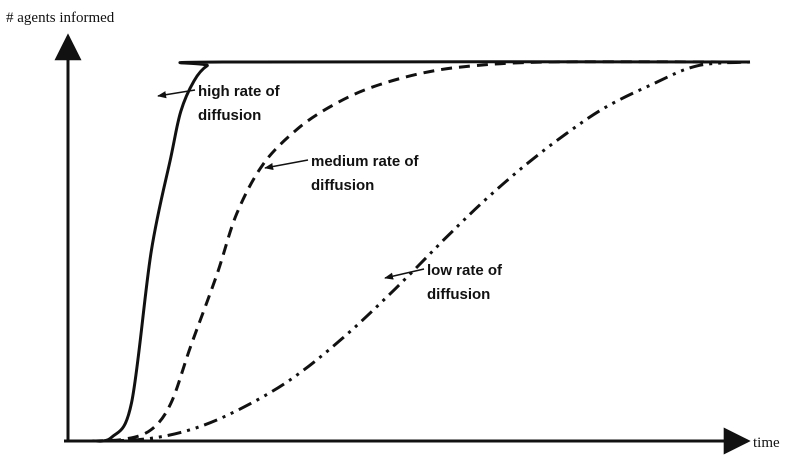 This screenshot has height=457, width=806. I want to click on annotation-label-medium-rate-of-diffusion-line-2: diffusion, so click(342, 185).